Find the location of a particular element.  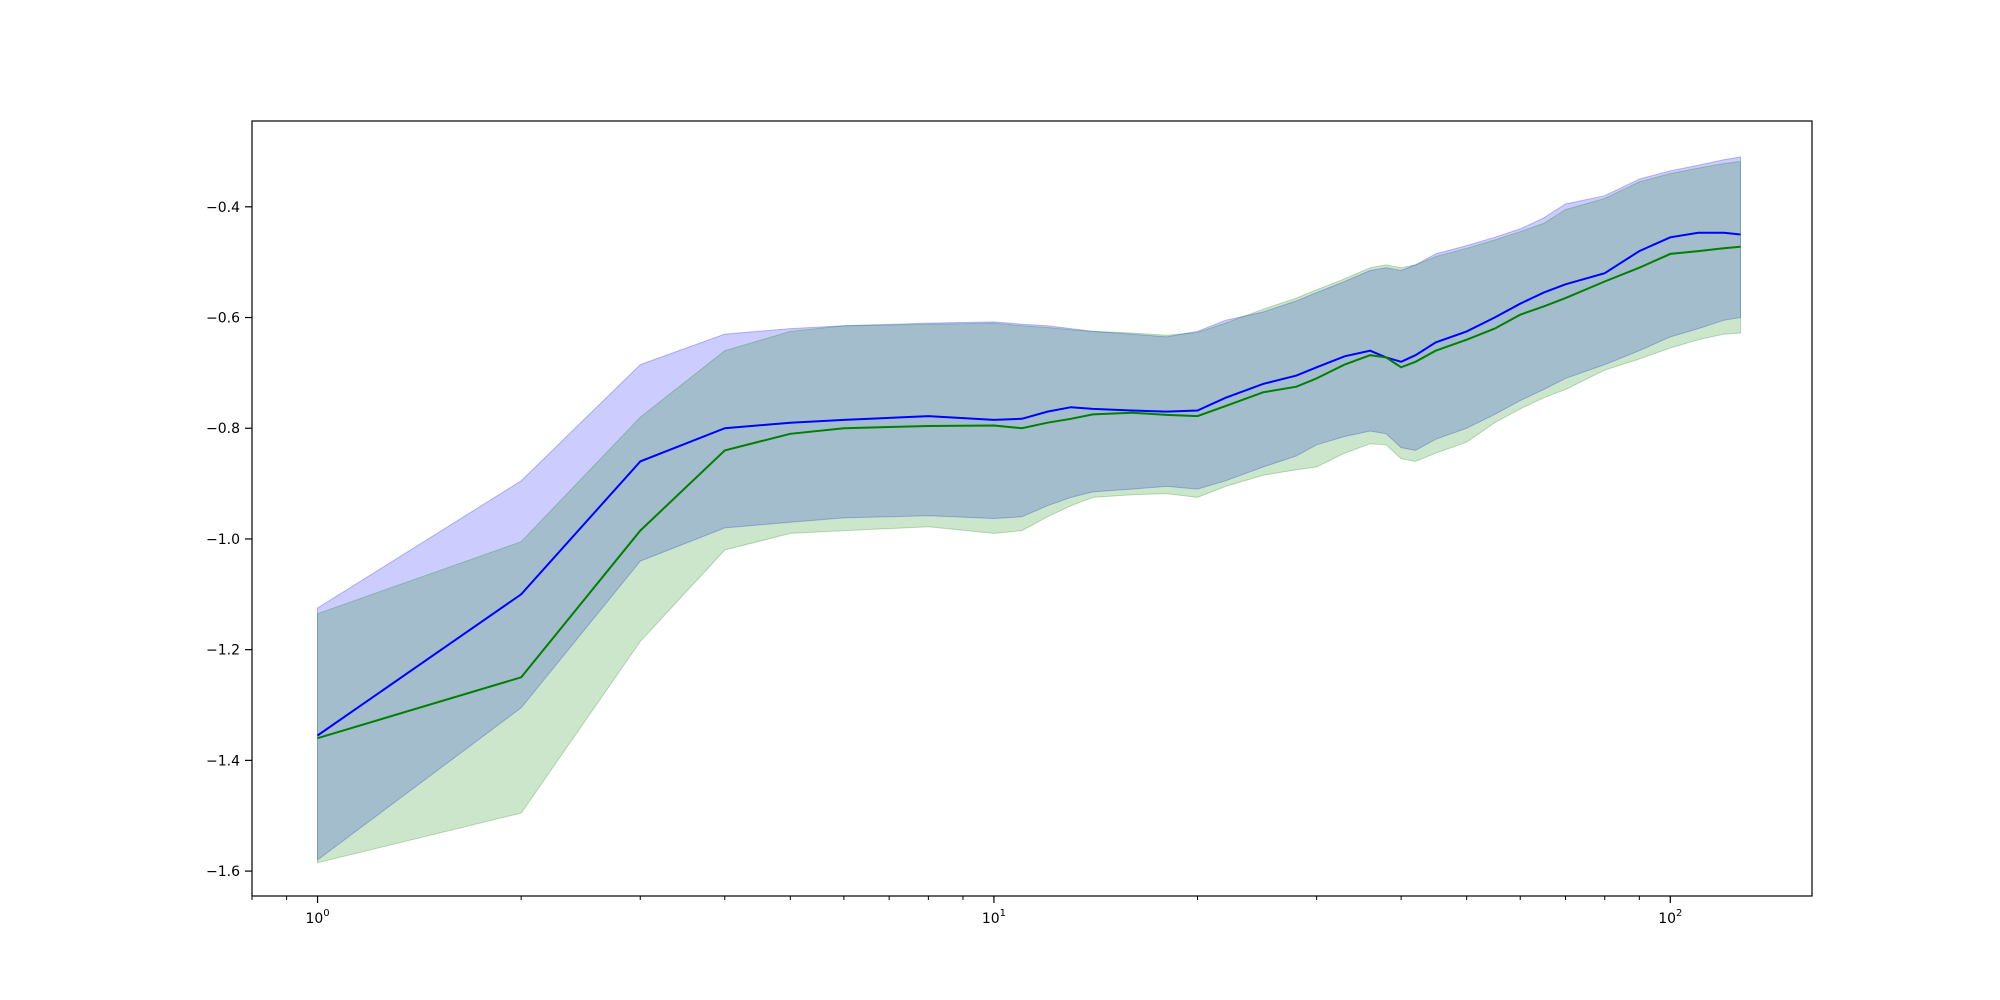

y-tick-label: −1.6 is located at coordinates (223, 872).